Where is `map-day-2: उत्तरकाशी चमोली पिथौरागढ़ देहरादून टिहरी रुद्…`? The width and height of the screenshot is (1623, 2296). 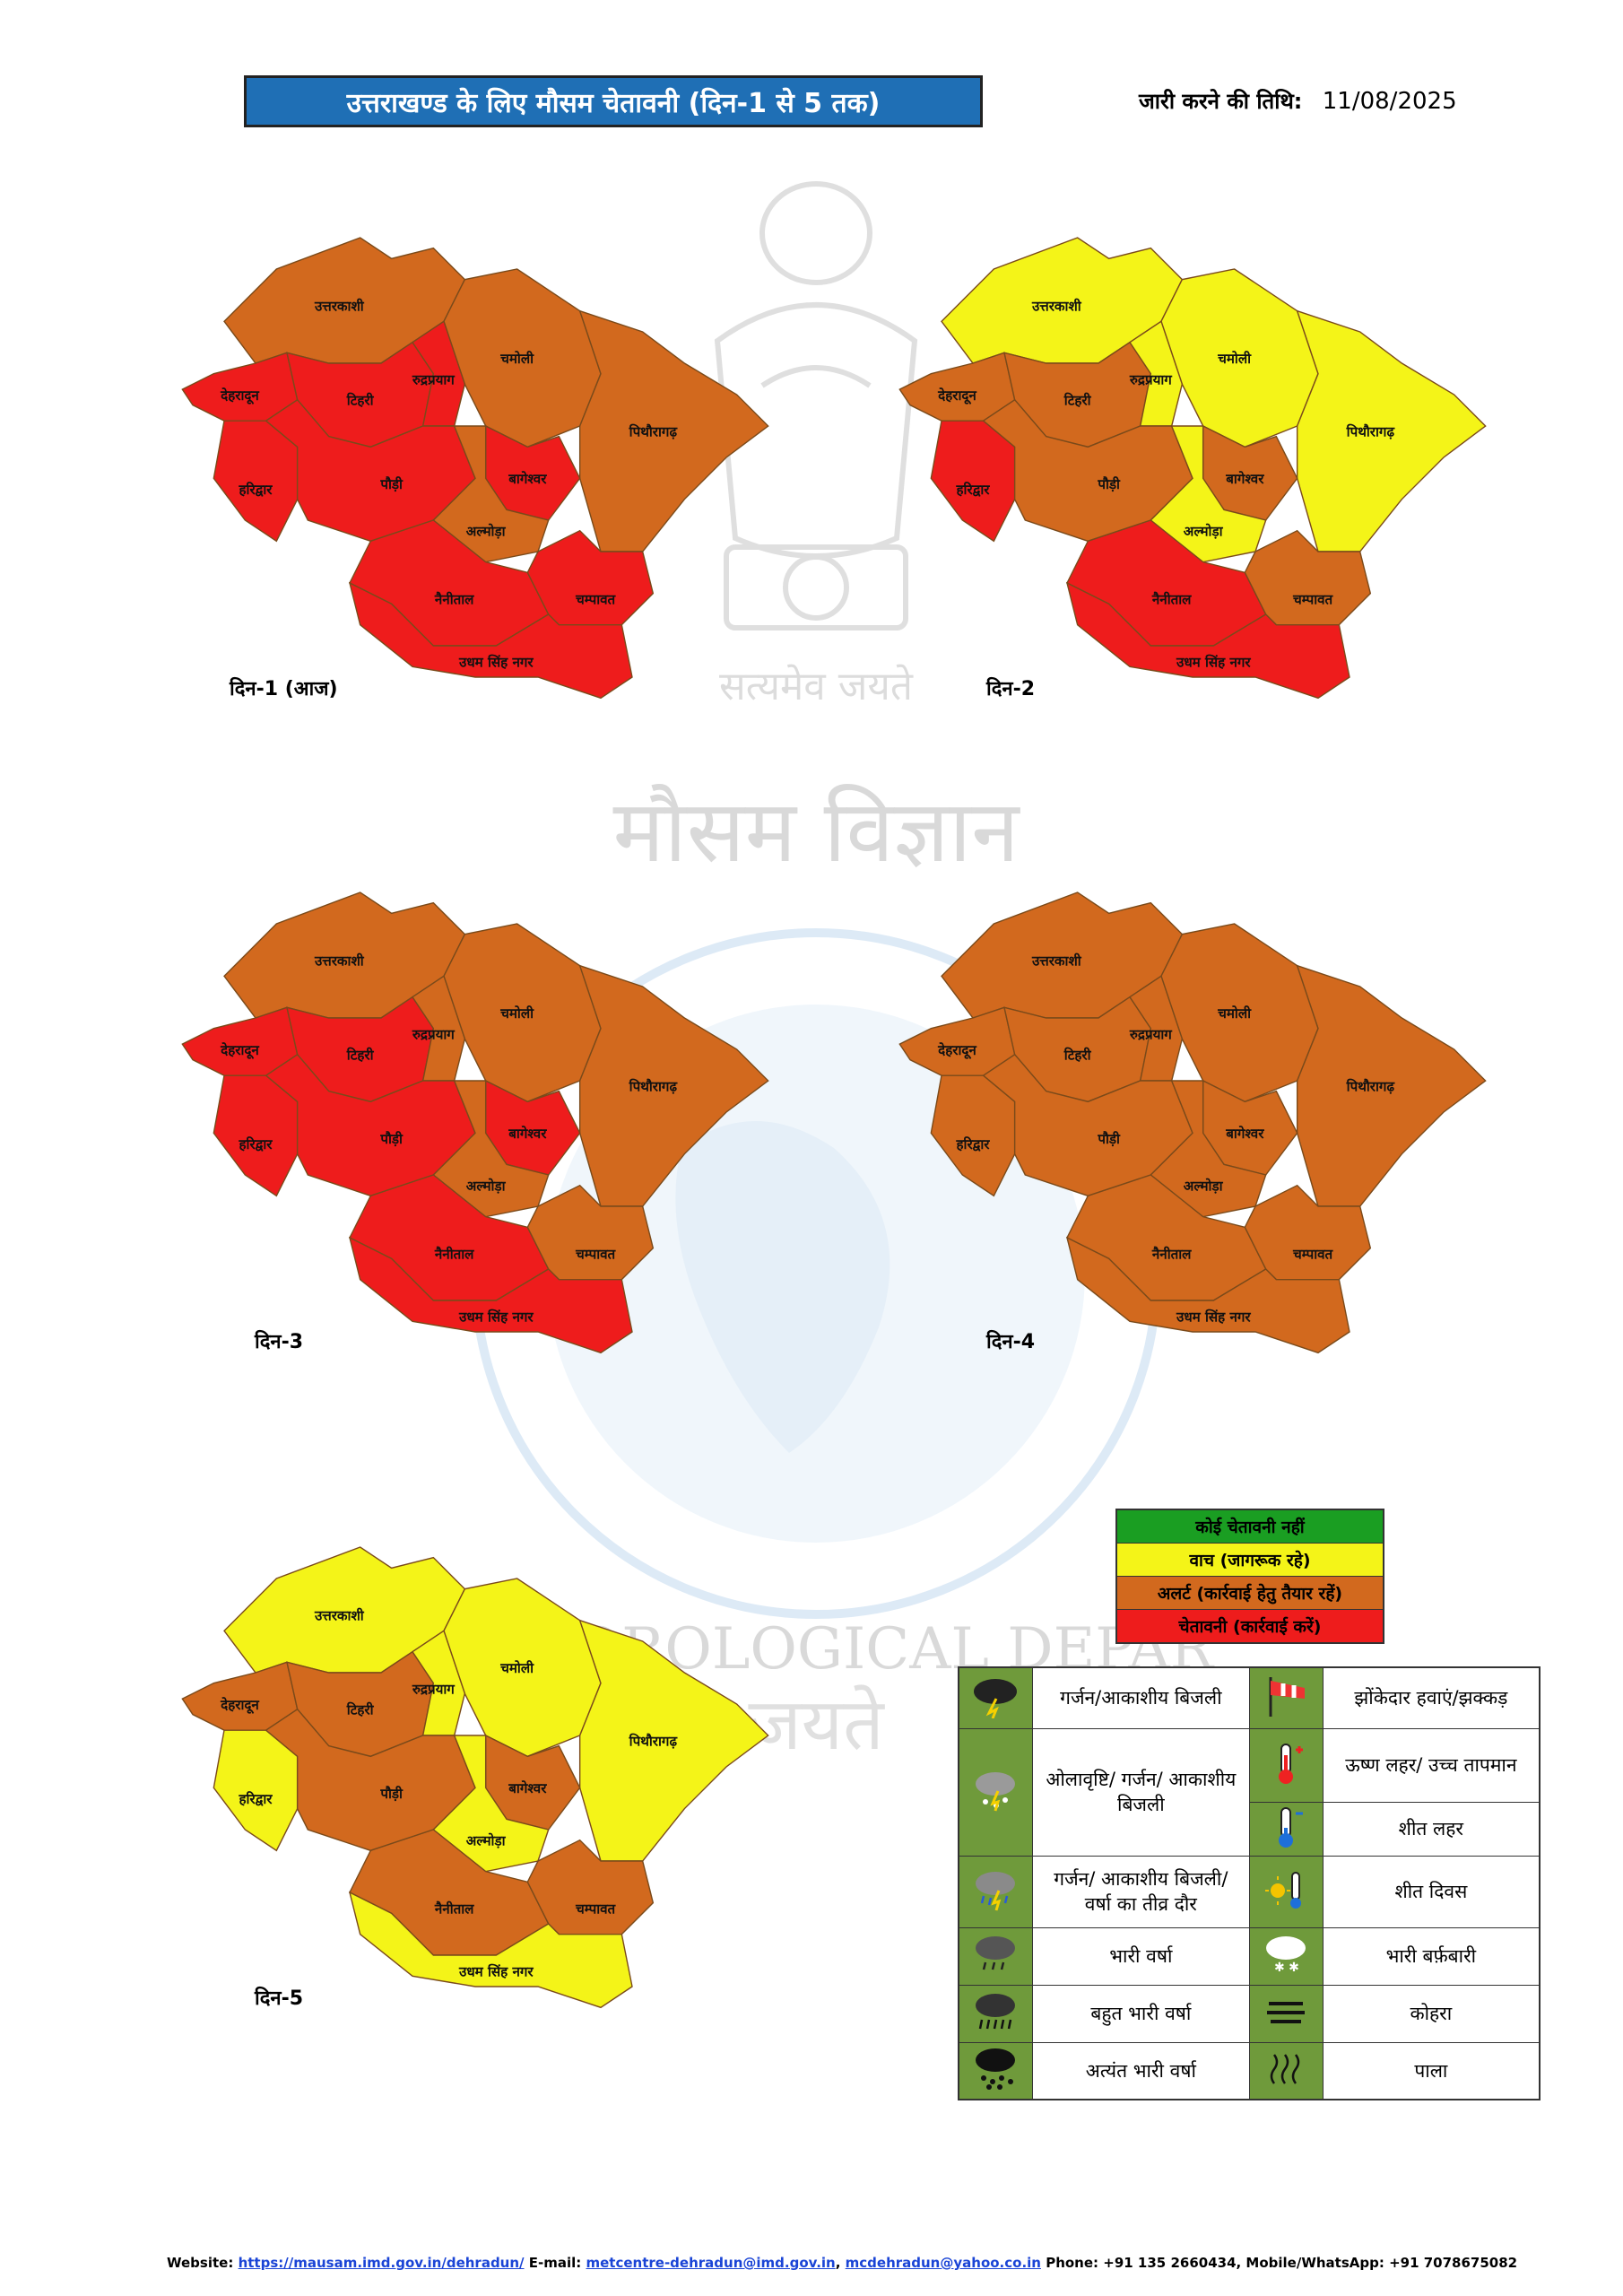 map-day-2: उत्तरकाशी चमोली पिथौरागढ़ देहरादून टिहरी रुद्… is located at coordinates (1192, 457).